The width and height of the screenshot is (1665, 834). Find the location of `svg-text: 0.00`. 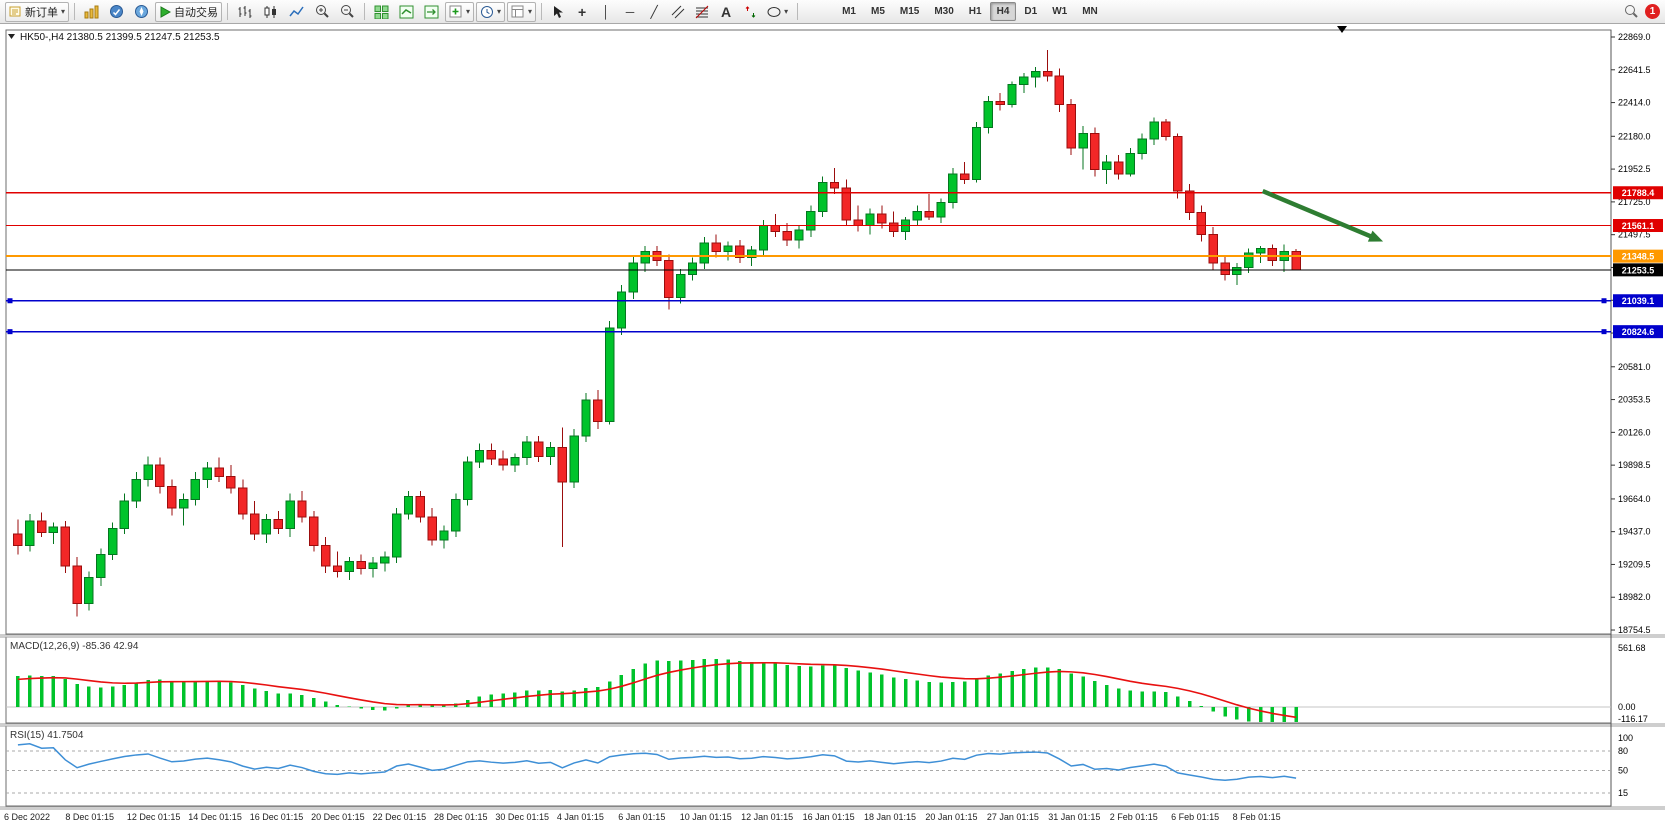

svg-text: 0.00 is located at coordinates (1627, 707).